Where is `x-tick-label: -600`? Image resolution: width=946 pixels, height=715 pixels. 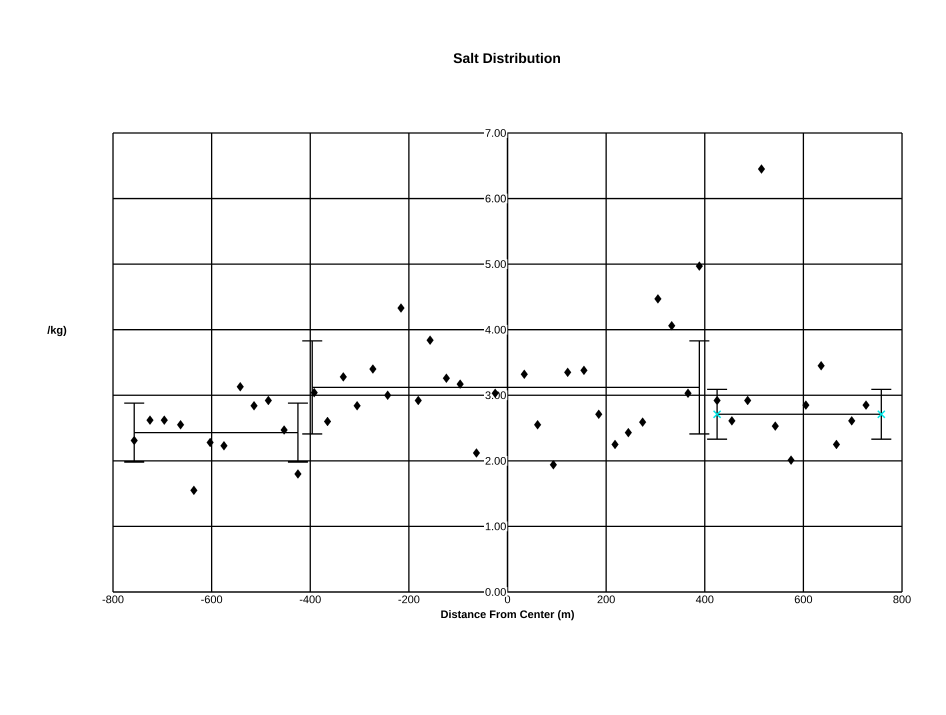 x-tick-label: -600 is located at coordinates (211, 600).